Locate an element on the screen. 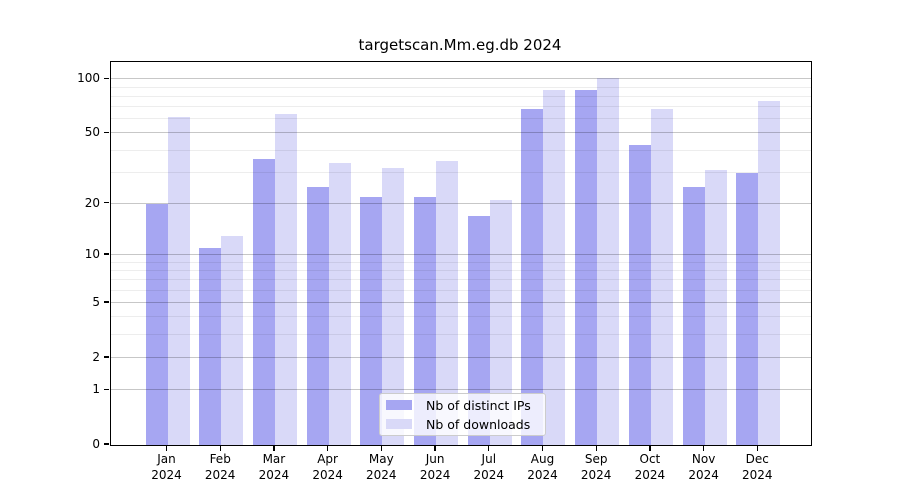 The image size is (900, 500). legend-item-distinct-ips: Nb of distinct IPs is located at coordinates (462, 405).